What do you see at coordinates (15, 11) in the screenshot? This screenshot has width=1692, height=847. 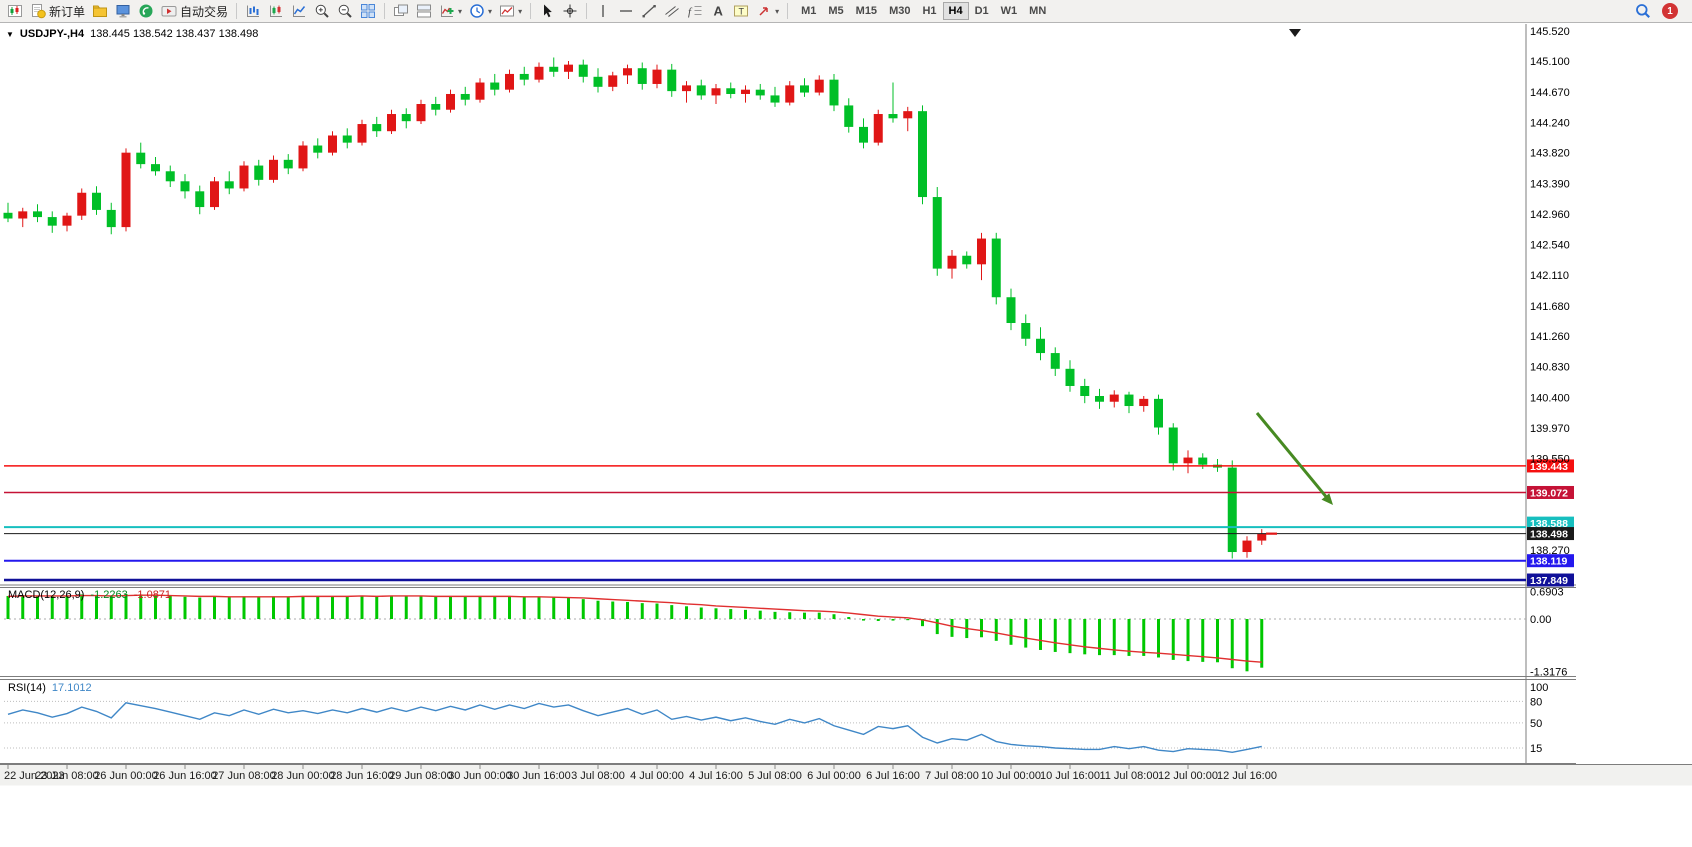 I see `new-chart-button` at bounding box center [15, 11].